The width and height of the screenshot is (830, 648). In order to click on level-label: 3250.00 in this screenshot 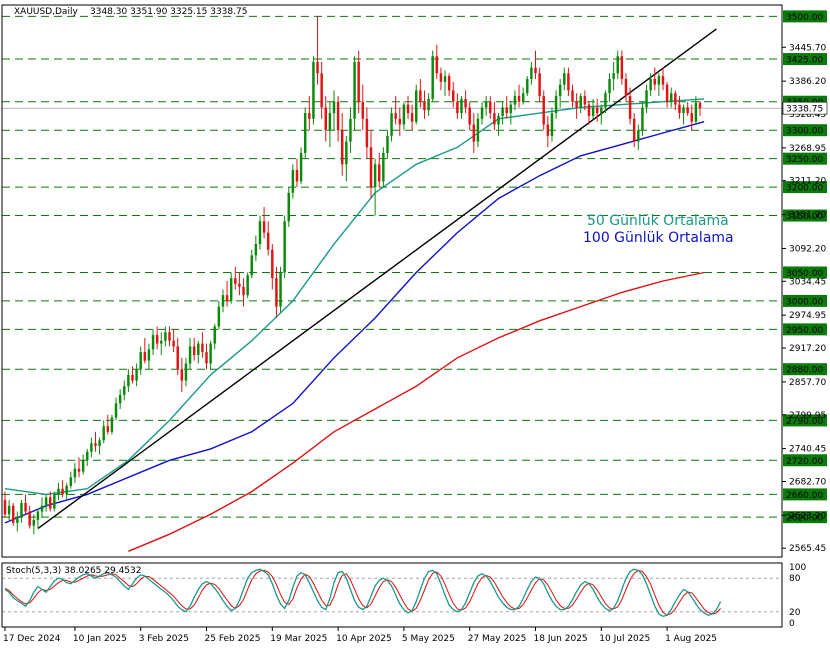, I will do `click(804, 160)`.